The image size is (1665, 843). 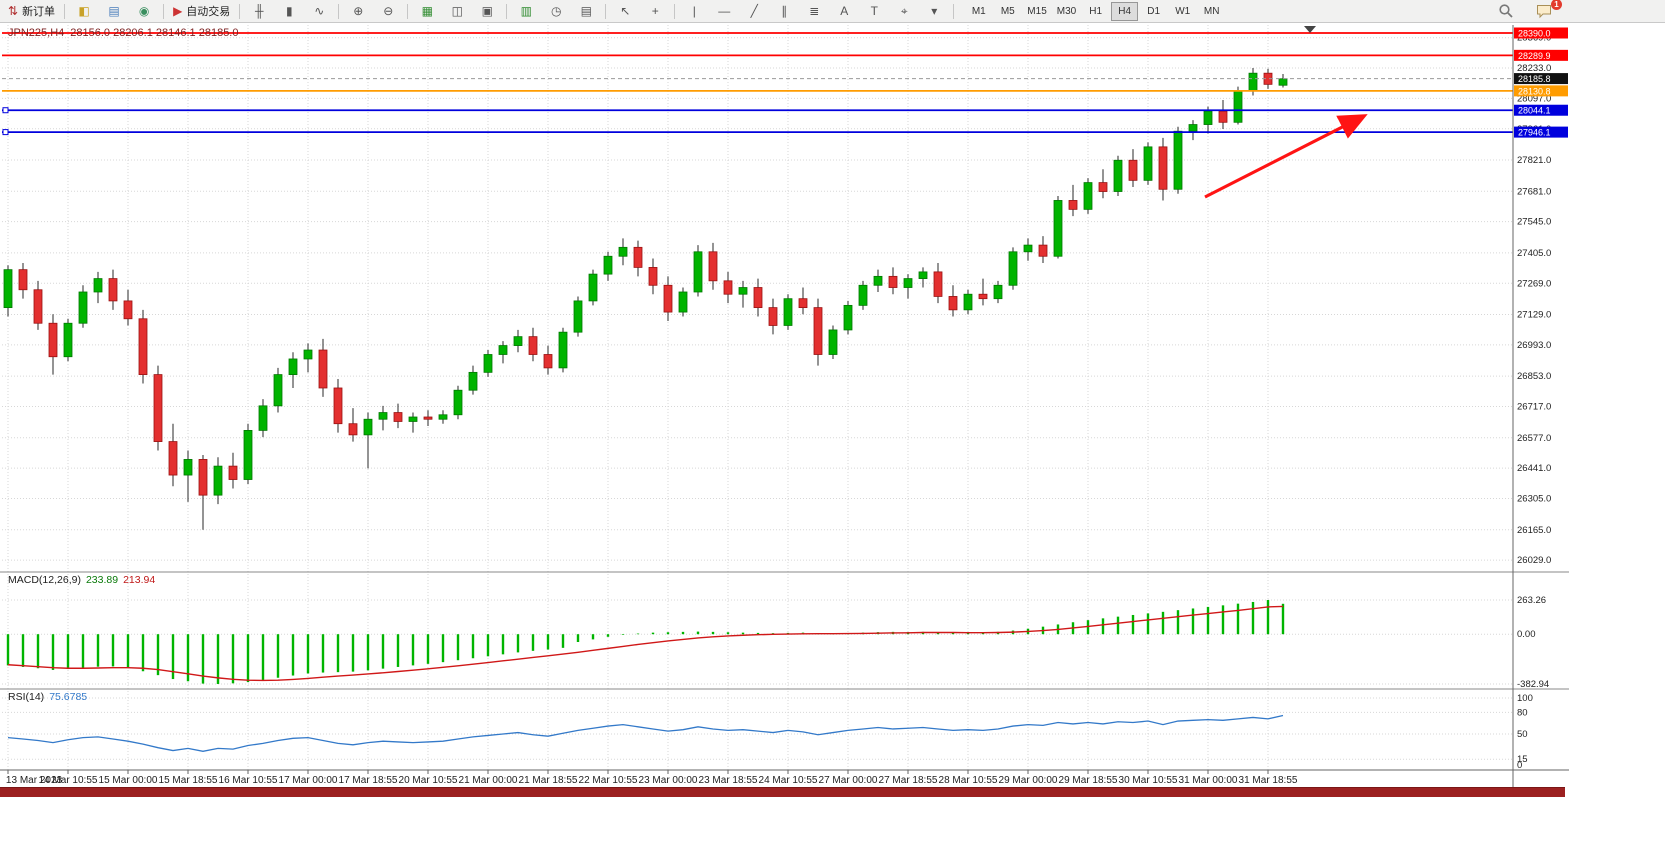 I want to click on time-axis-label: 15 Mar 18:55, so click(x=188, y=780).